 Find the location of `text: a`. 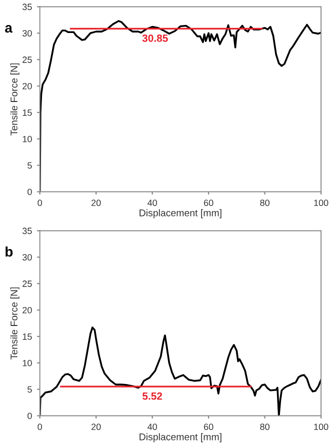

text: a is located at coordinates (8, 29).